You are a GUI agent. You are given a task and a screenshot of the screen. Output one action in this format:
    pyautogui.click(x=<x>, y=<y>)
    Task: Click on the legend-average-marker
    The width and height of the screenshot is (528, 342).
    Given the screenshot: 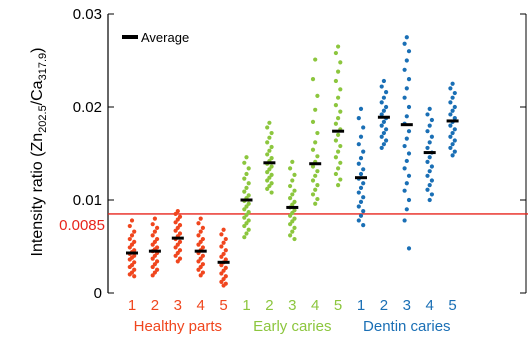 What is the action you would take?
    pyautogui.click(x=130, y=37)
    